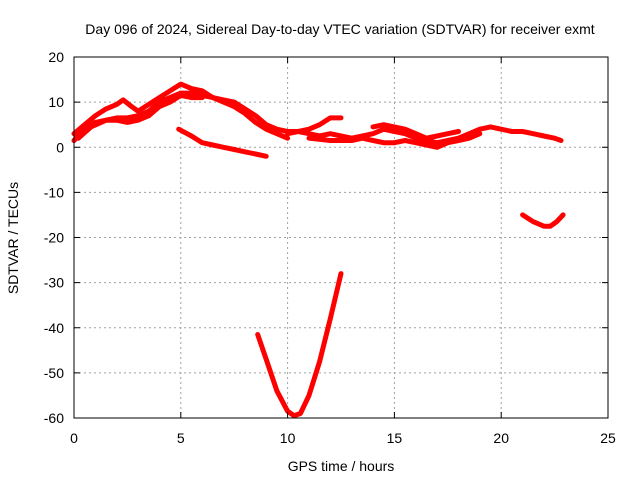  I want to click on x-tick-label: 15, so click(395, 438).